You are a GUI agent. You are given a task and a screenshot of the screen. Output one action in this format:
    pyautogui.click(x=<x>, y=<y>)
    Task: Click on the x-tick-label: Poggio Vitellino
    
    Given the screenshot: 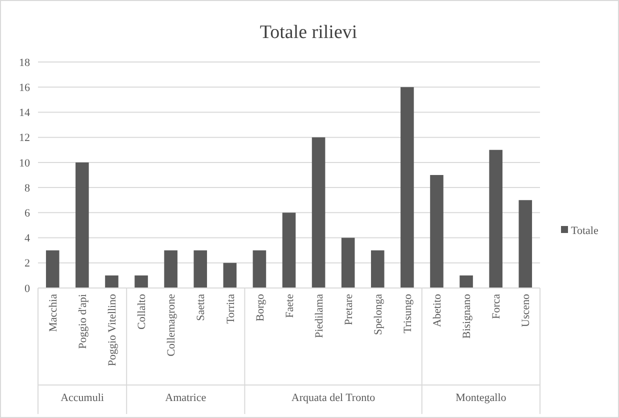 What is the action you would take?
    pyautogui.click(x=112, y=330)
    